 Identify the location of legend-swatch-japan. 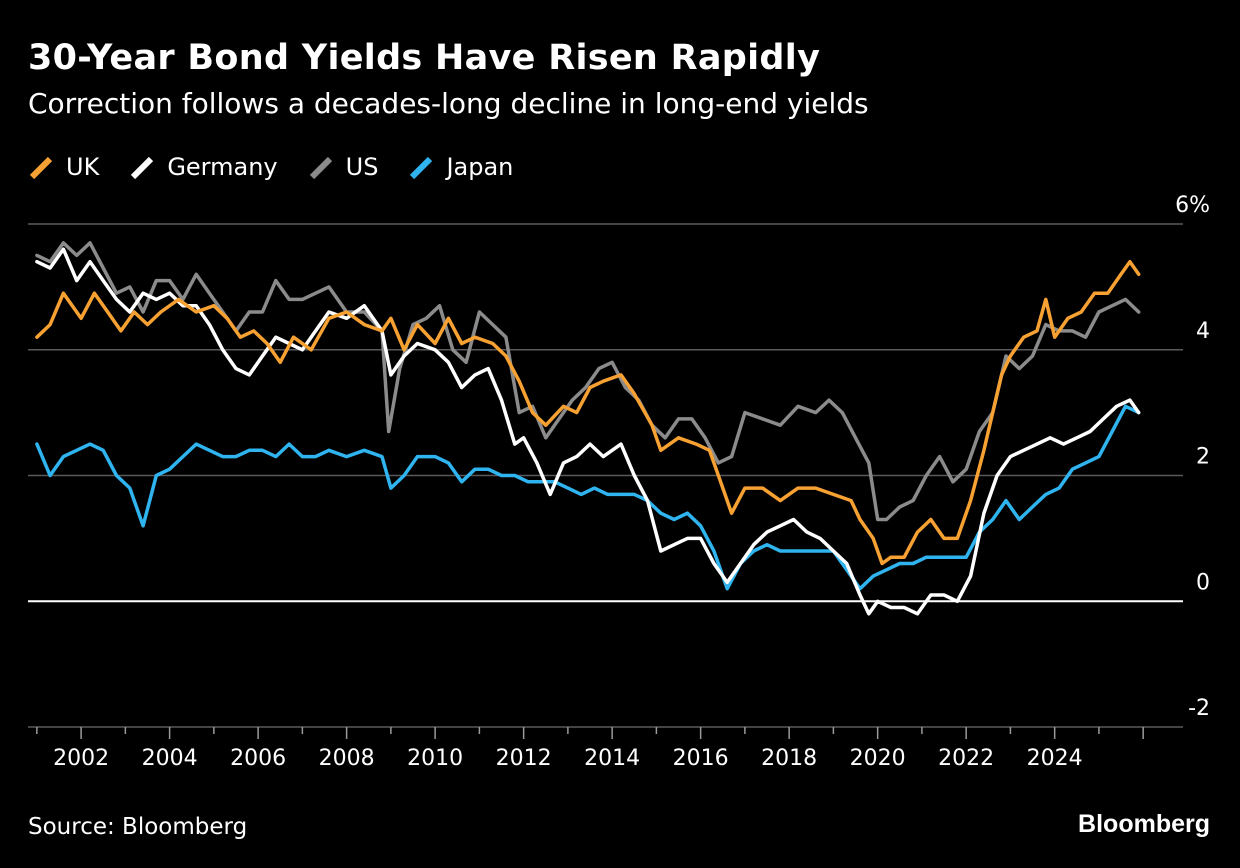
(421, 168).